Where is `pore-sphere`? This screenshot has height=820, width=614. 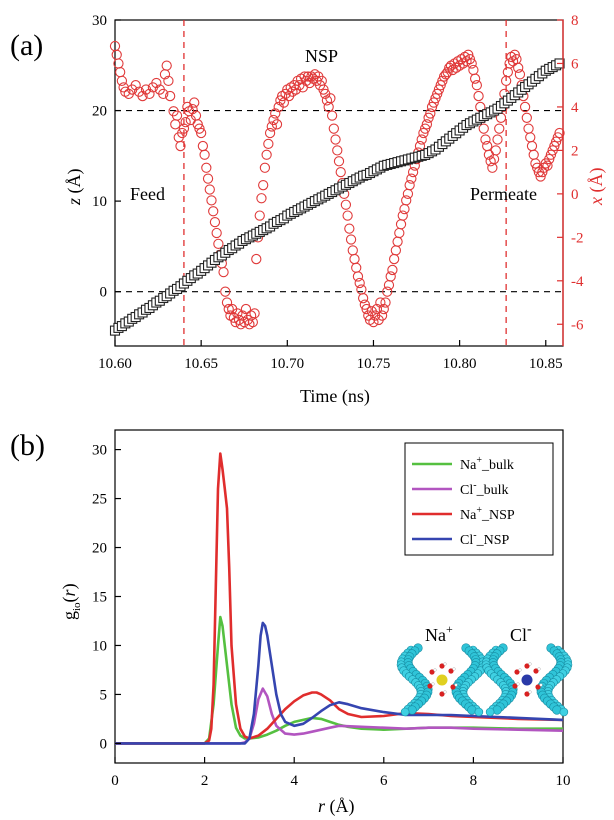 pore-sphere is located at coordinates (479, 712).